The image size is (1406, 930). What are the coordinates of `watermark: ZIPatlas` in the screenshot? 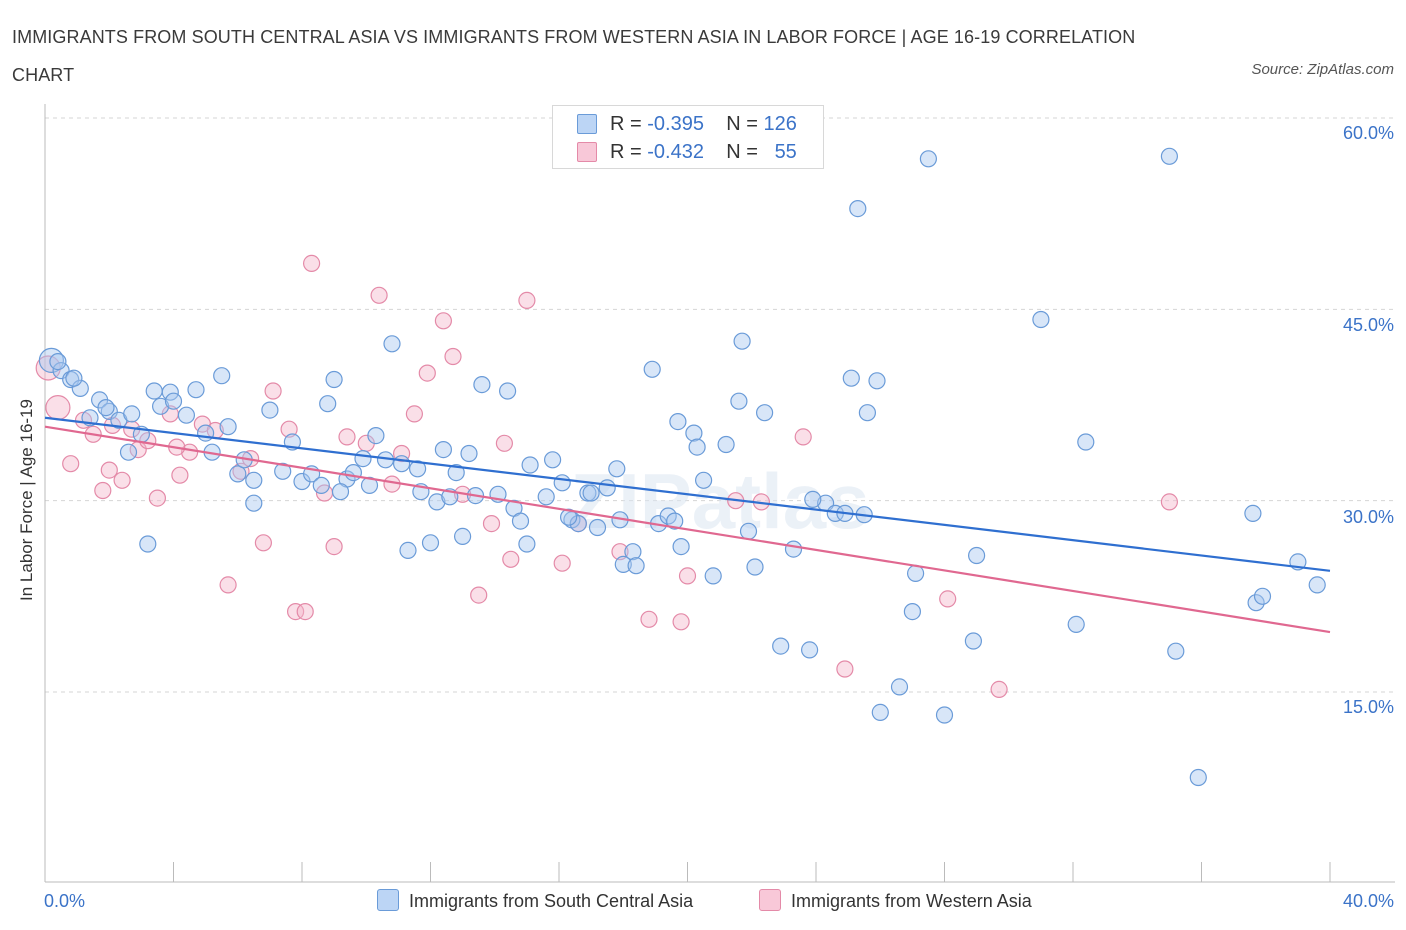 It's located at (719, 501).